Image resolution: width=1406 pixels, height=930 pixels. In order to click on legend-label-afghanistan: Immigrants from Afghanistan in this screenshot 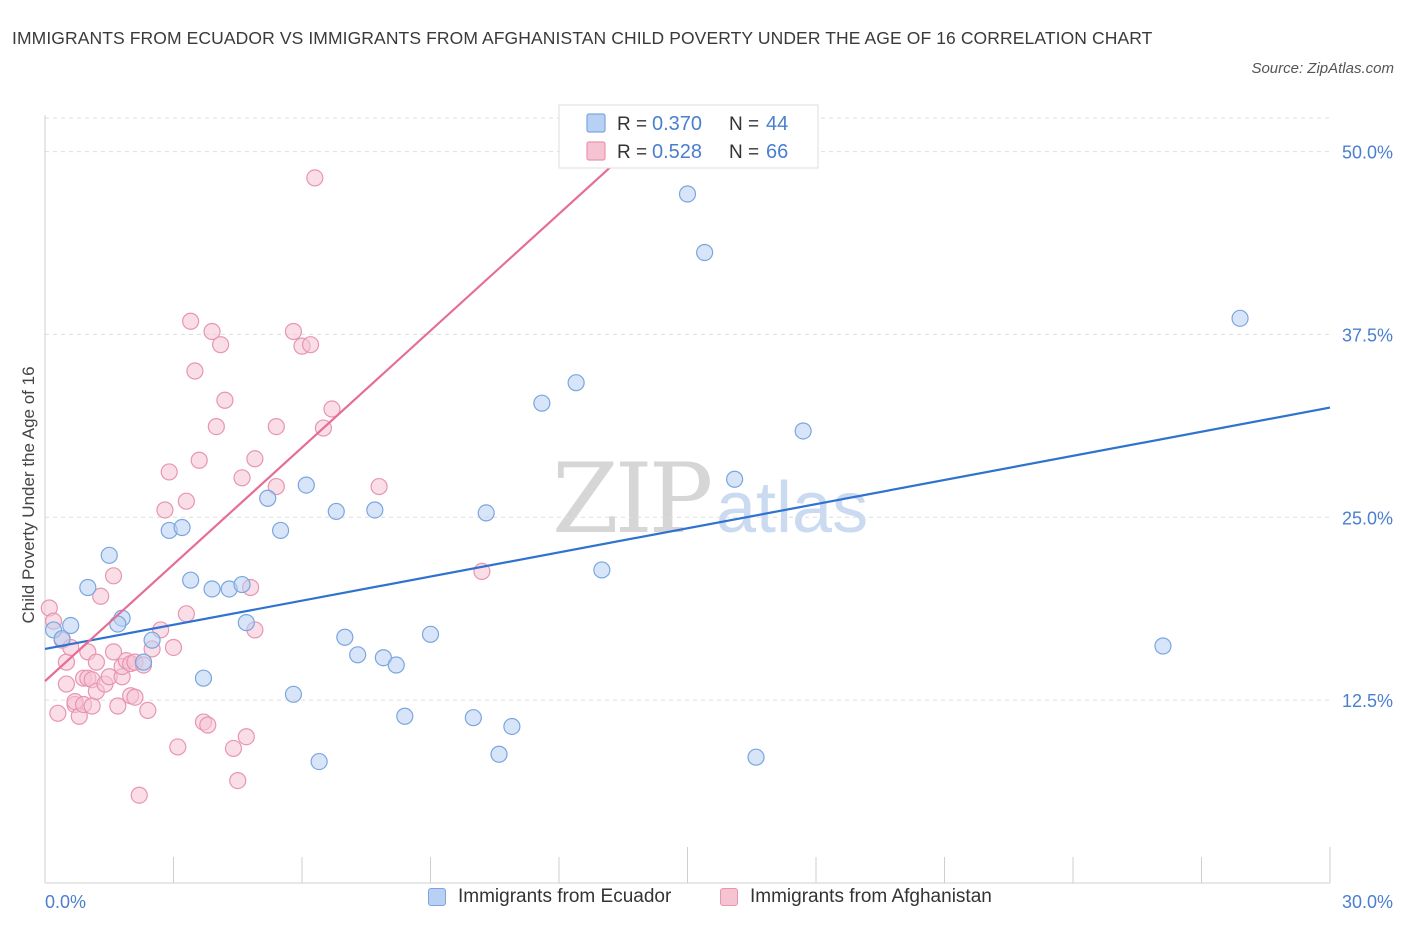, I will do `click(871, 896)`.